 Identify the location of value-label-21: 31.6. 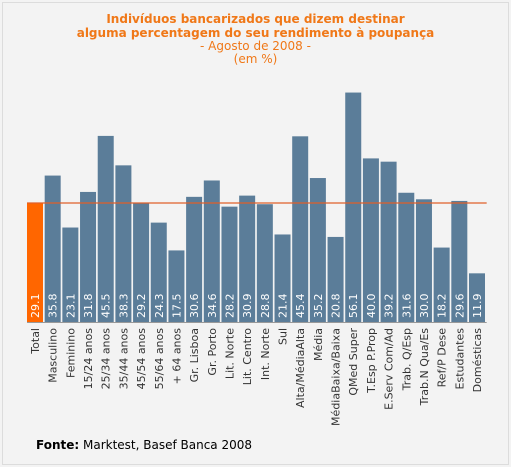
(406, 306).